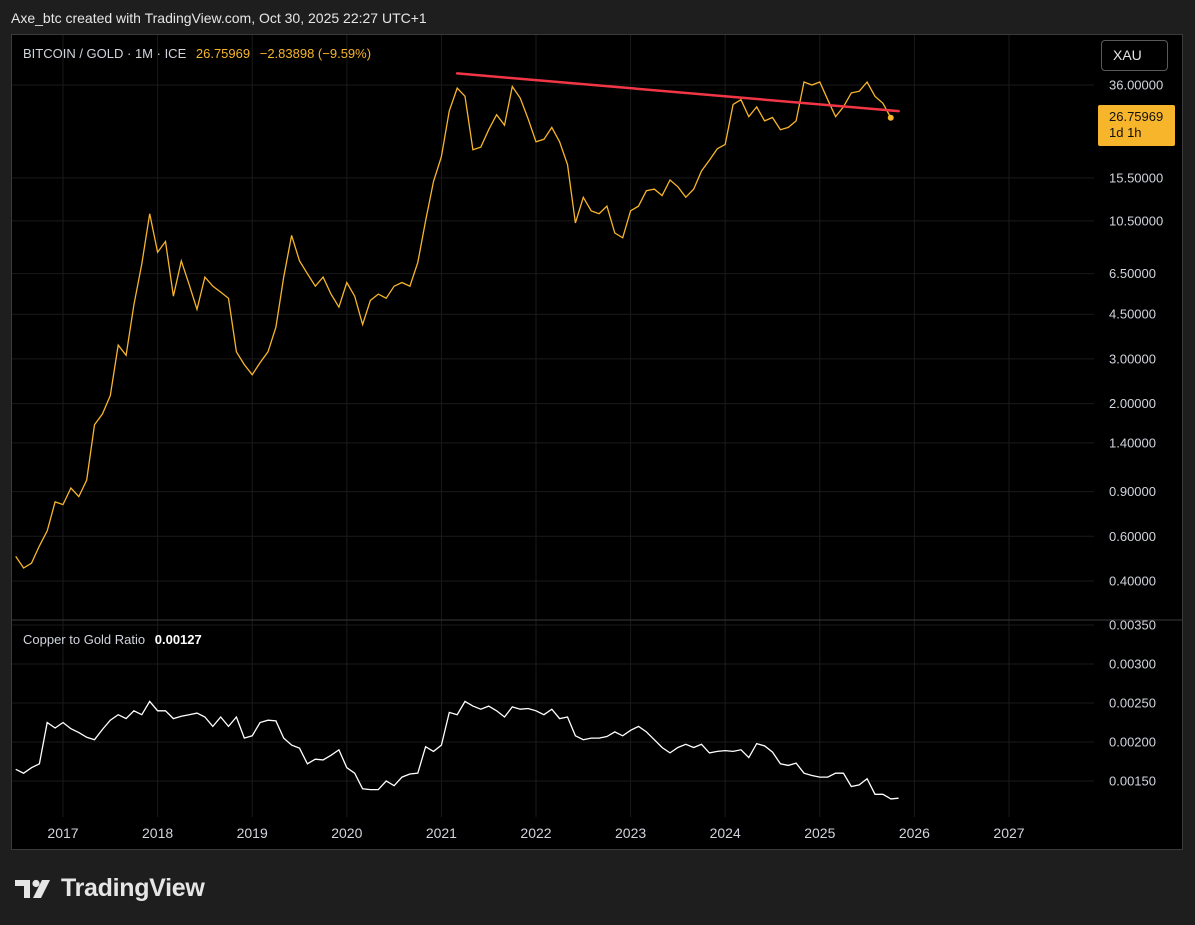 The image size is (1195, 925). I want to click on currency-unit-button: XAU, so click(1134, 55).